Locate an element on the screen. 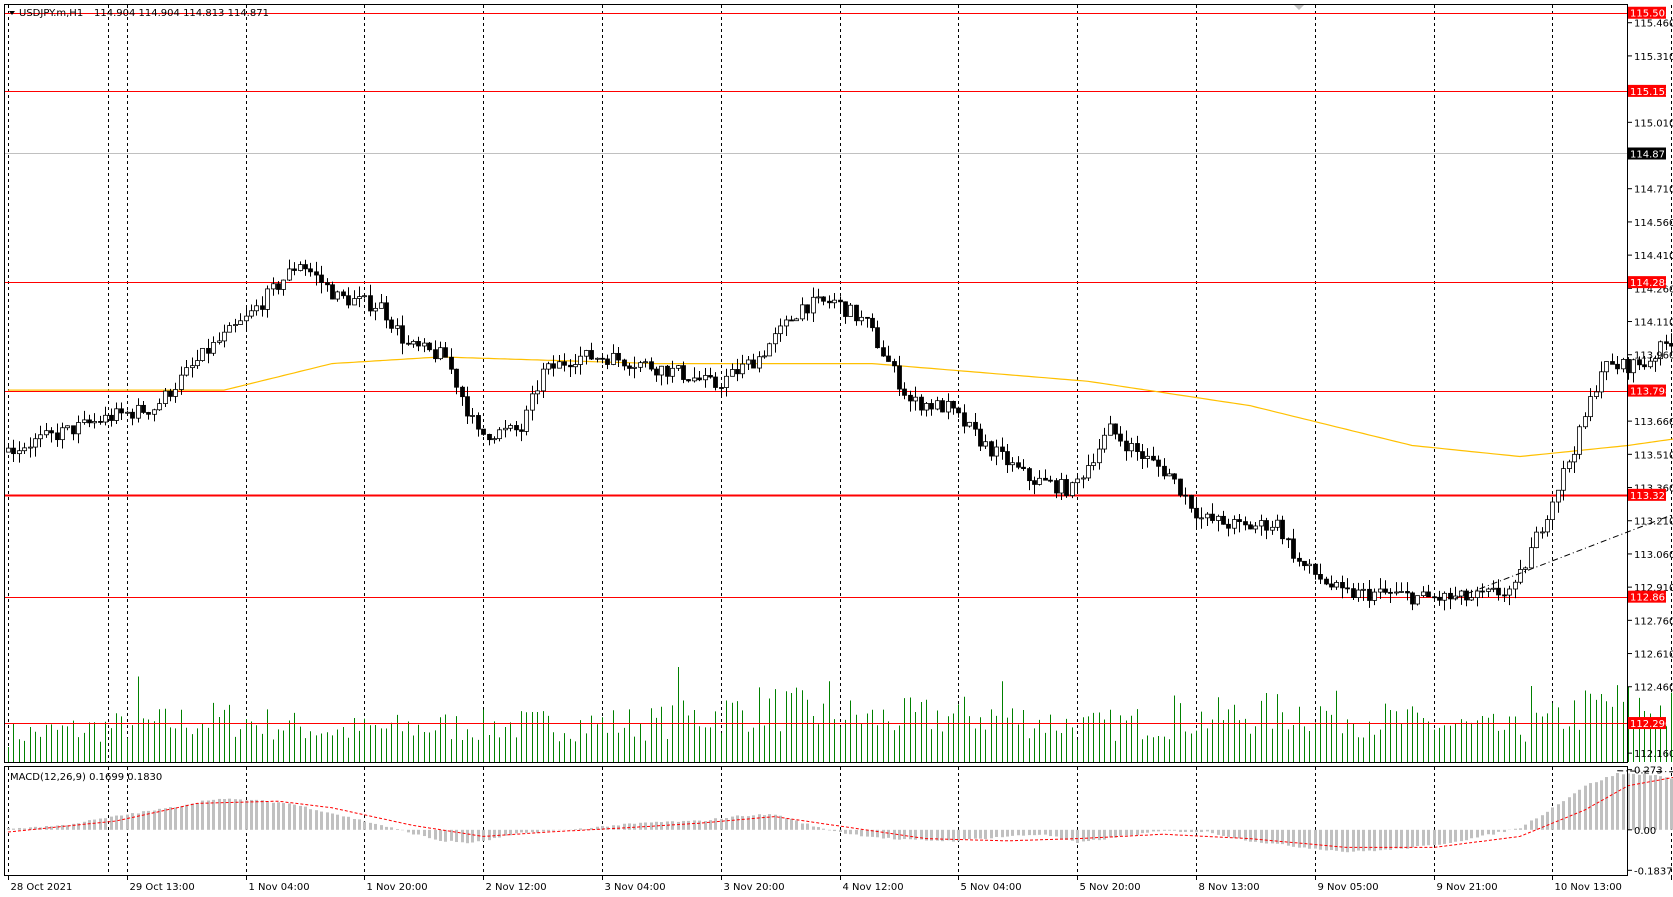 The width and height of the screenshot is (1673, 897). y-tick-label: 115.310 is located at coordinates (1653, 57).